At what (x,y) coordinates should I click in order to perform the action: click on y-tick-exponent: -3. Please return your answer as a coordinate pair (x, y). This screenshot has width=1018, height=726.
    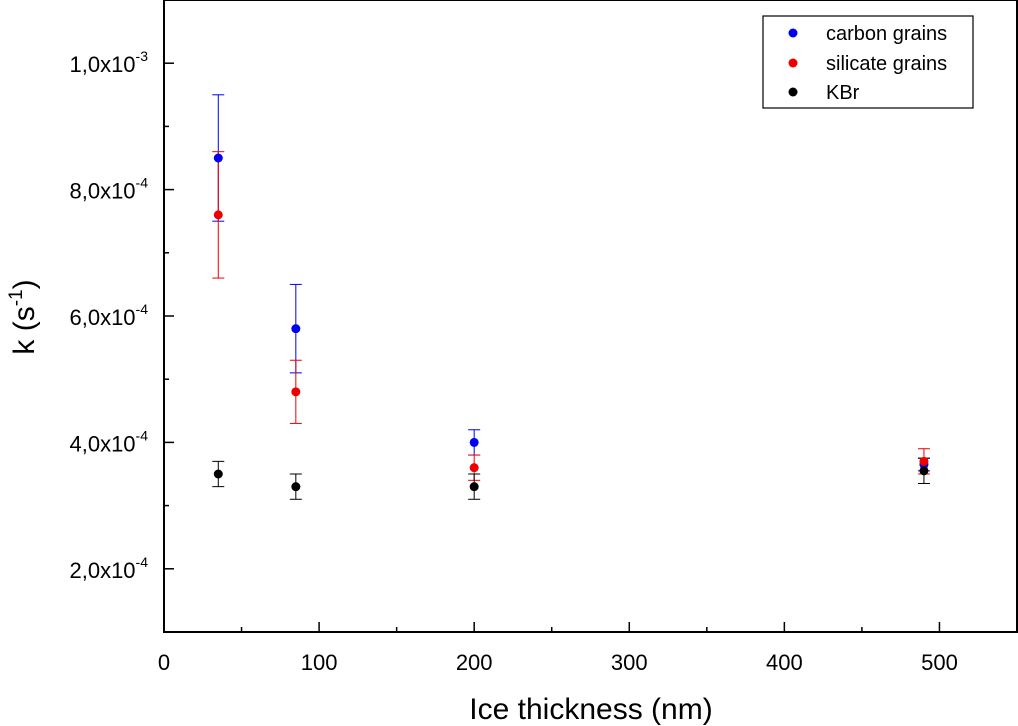
    Looking at the image, I should click on (142, 56).